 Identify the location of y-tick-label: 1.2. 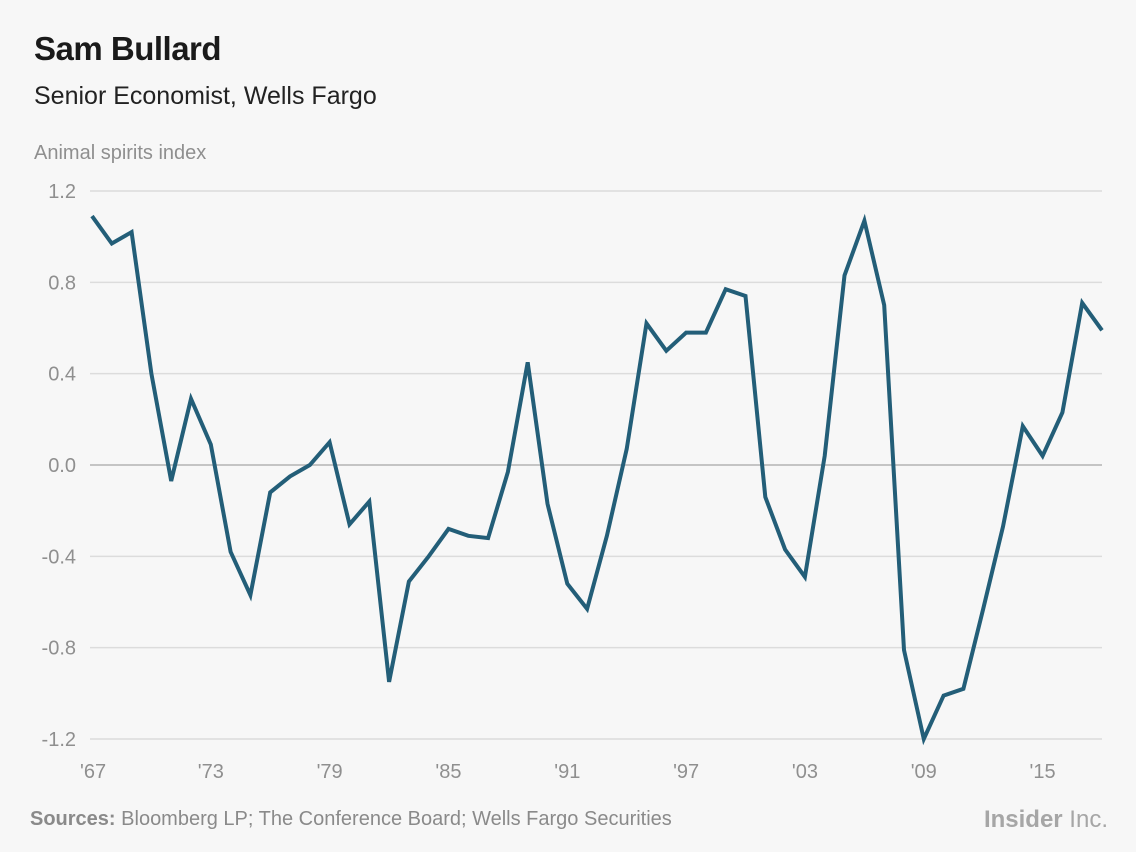
(62, 192).